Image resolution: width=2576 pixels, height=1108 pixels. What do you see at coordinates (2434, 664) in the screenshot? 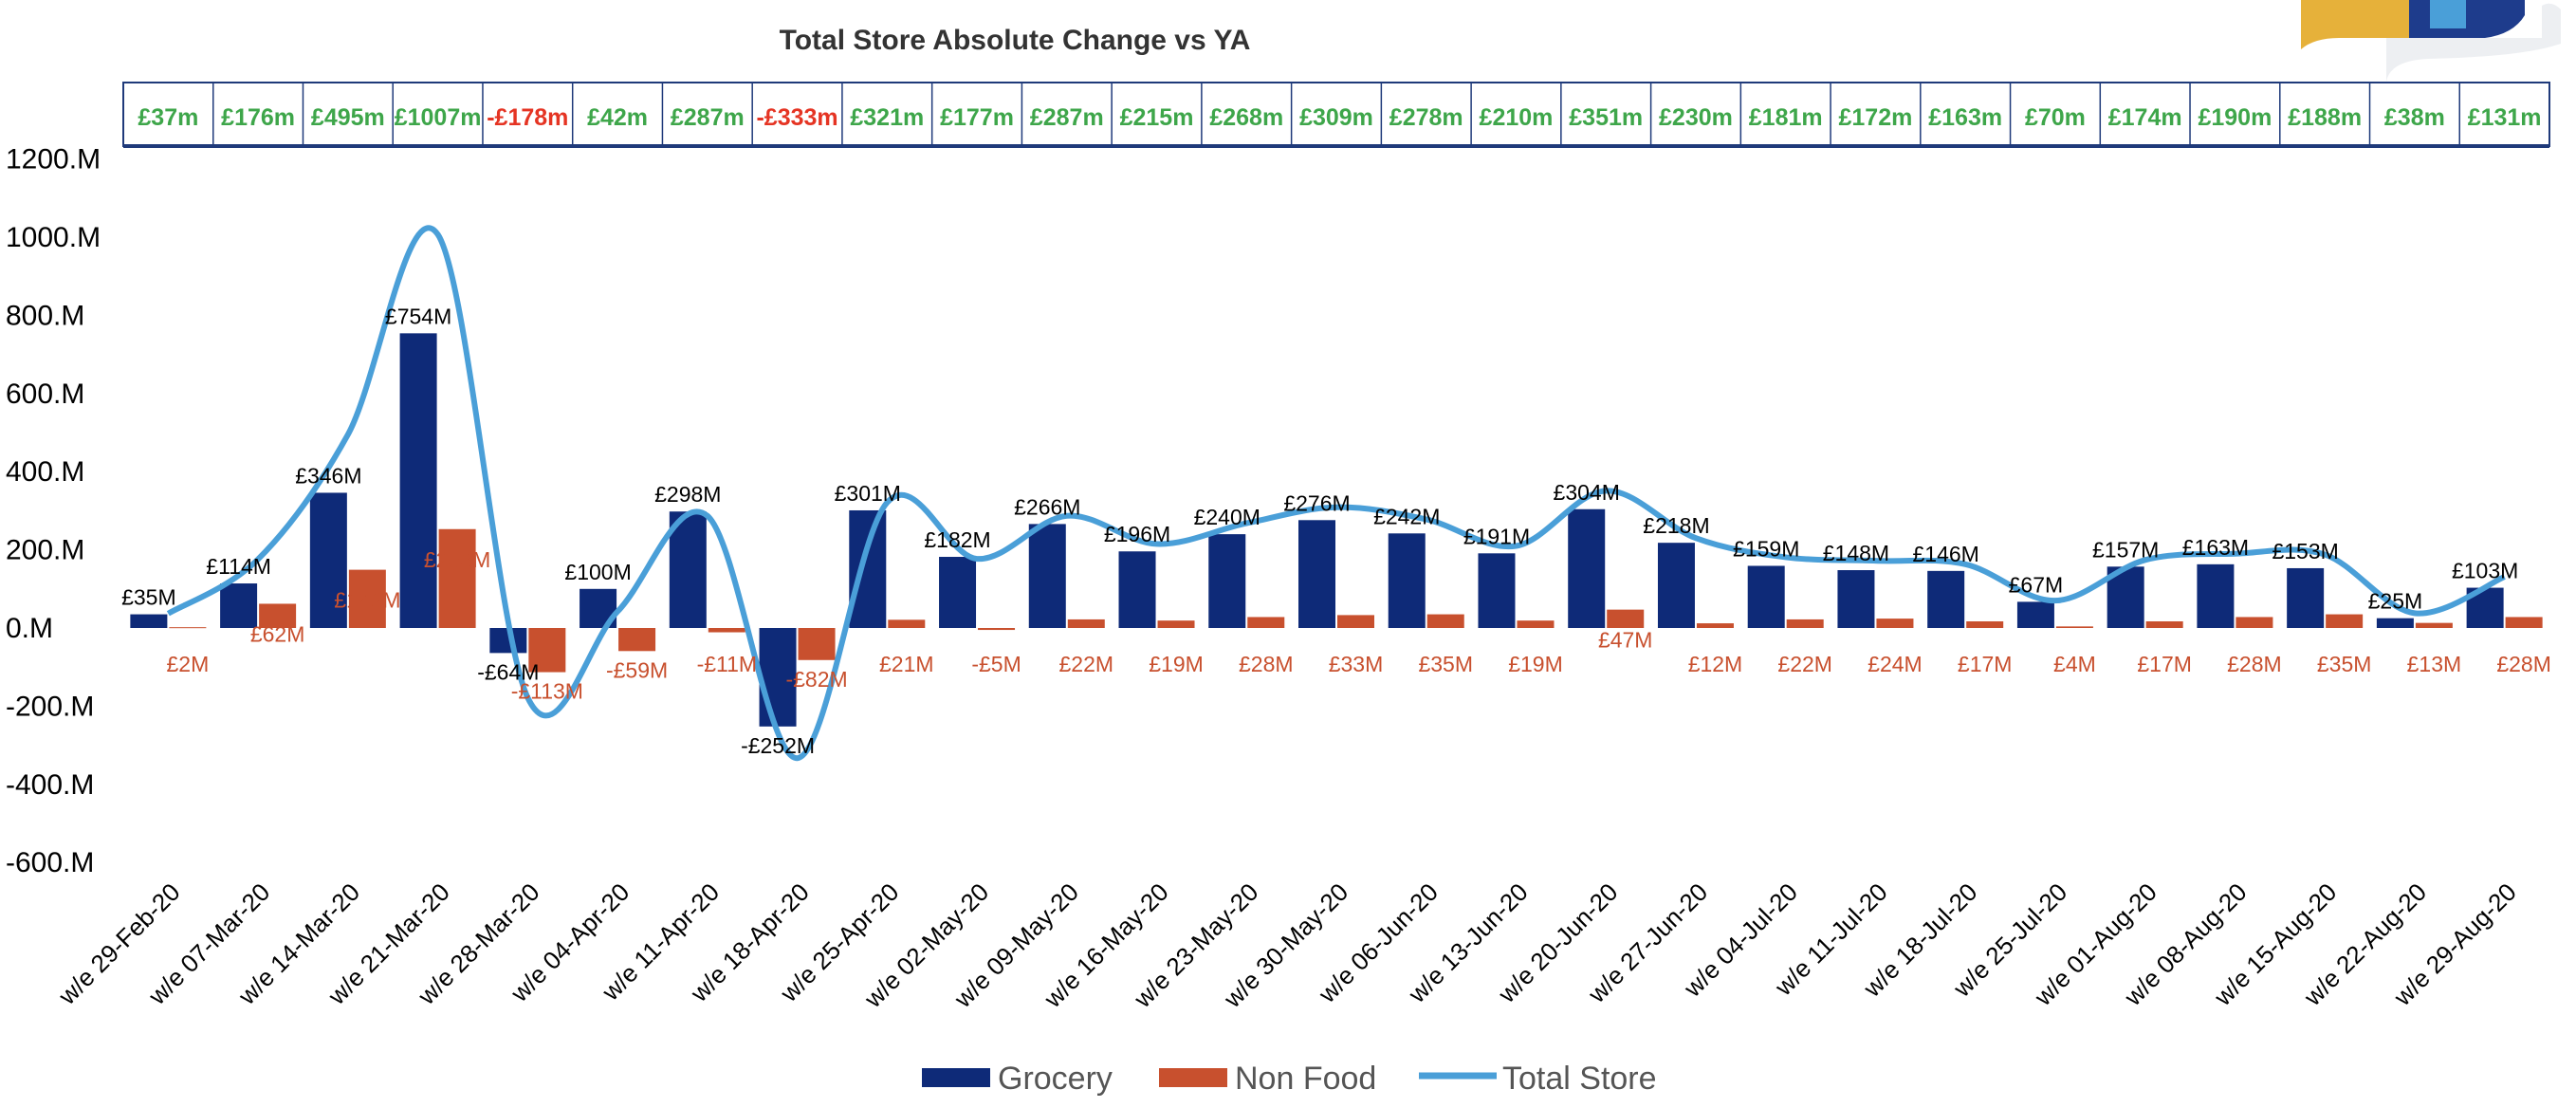
I see `non-food-data-label: £13M` at bounding box center [2434, 664].